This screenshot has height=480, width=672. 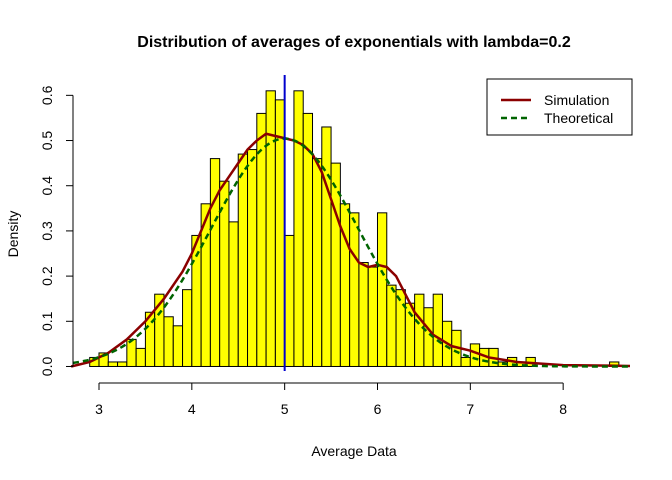 I want to click on y-axis-label: Density, so click(x=13, y=234).